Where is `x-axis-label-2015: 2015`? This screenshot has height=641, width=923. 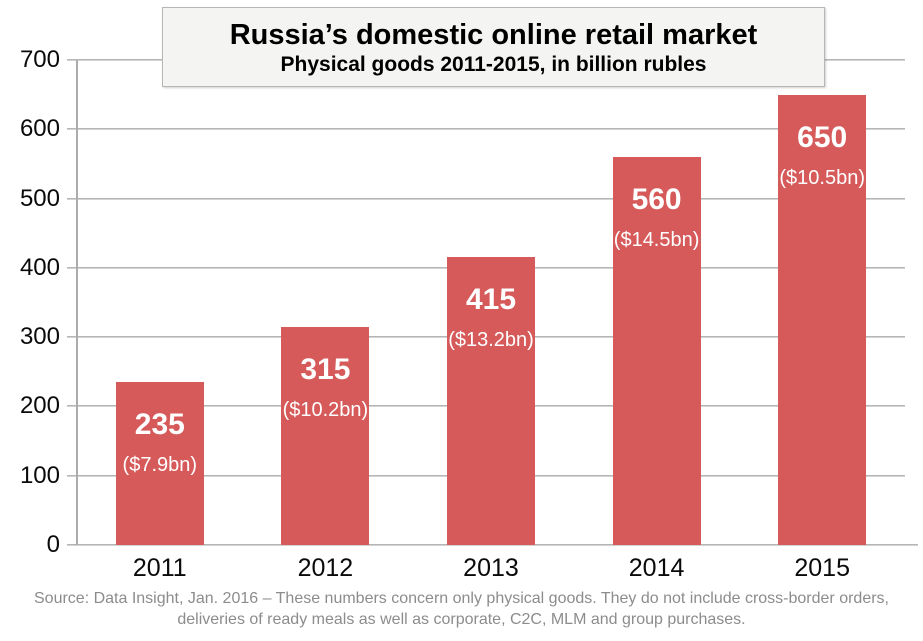
x-axis-label-2015: 2015 is located at coordinates (822, 568).